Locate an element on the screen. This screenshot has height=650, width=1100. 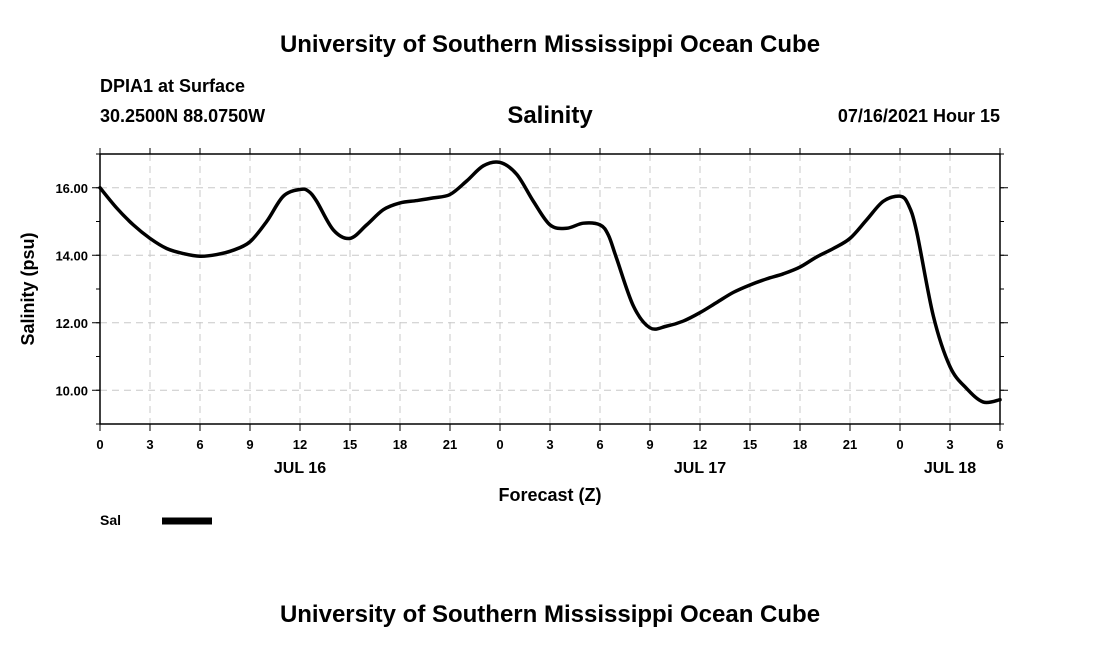
forecast-timestamp: 07/16/2021 Hour 15 is located at coordinates (918, 116).